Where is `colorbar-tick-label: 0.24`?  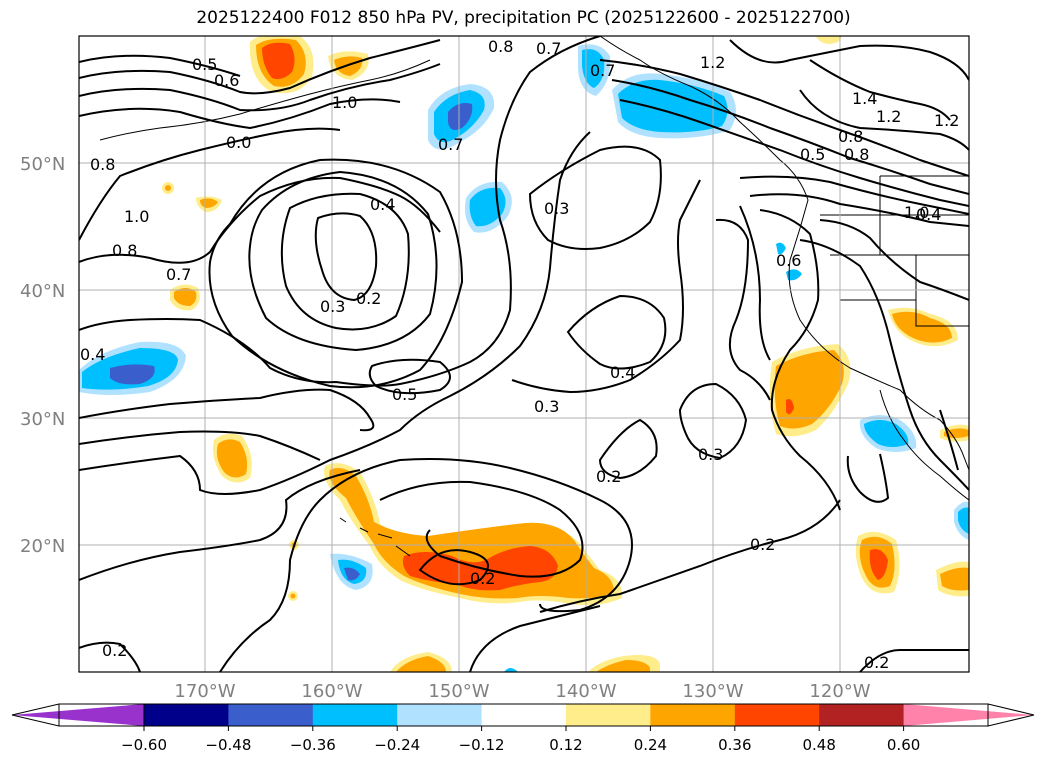 colorbar-tick-label: 0.24 is located at coordinates (650, 745).